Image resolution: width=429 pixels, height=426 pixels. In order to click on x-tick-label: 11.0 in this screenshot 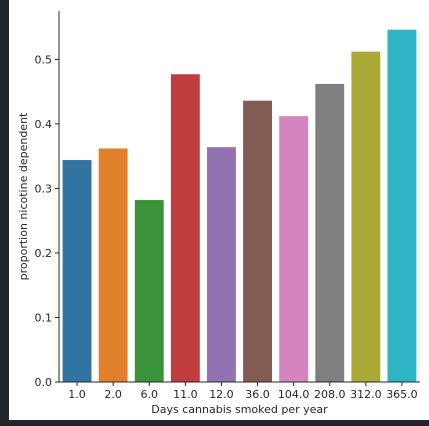, I will do `click(185, 394)`.